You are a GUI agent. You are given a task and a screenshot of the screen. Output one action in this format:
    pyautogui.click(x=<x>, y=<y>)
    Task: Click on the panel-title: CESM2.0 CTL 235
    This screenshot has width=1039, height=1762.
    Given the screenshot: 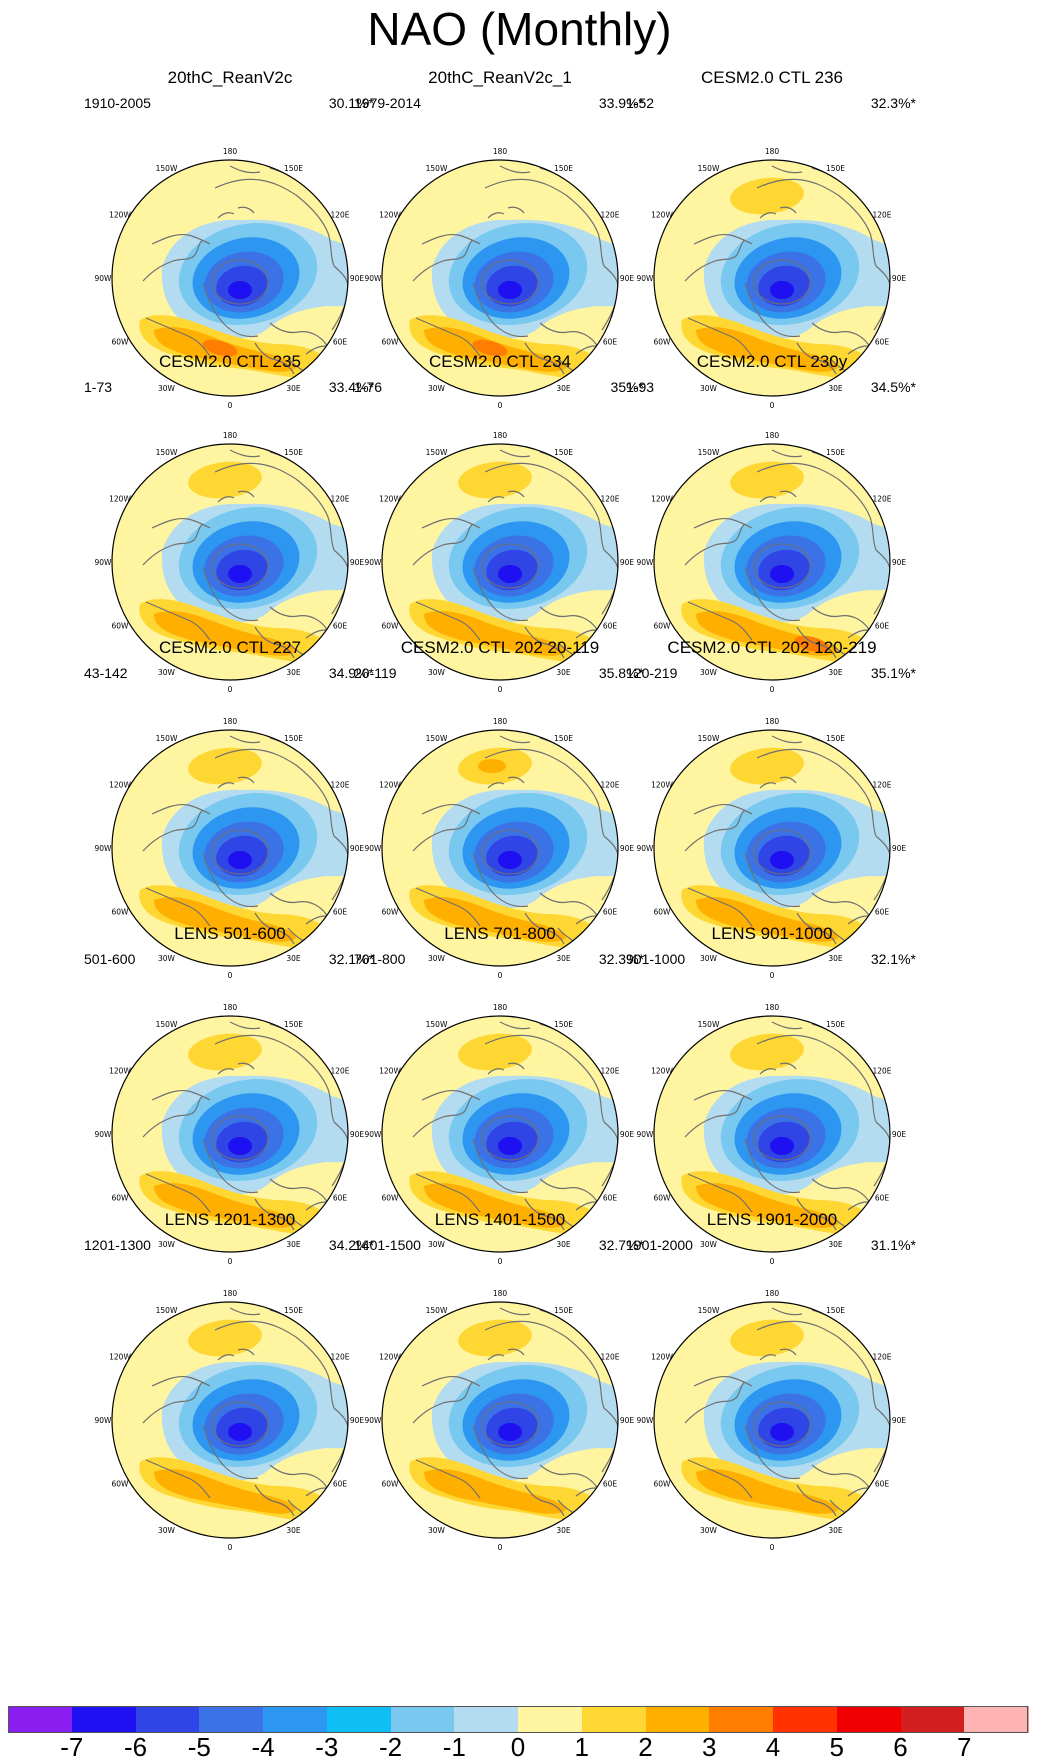 What is the action you would take?
    pyautogui.click(x=230, y=361)
    